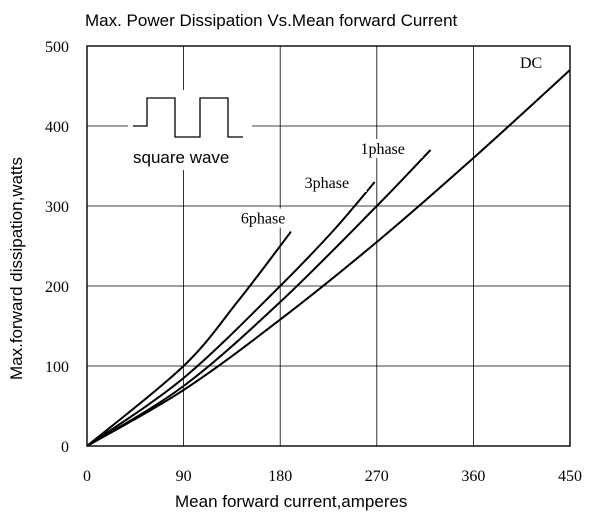  I want to click on y-tick-labels: 0 100 200 300 400 500, so click(57, 247).